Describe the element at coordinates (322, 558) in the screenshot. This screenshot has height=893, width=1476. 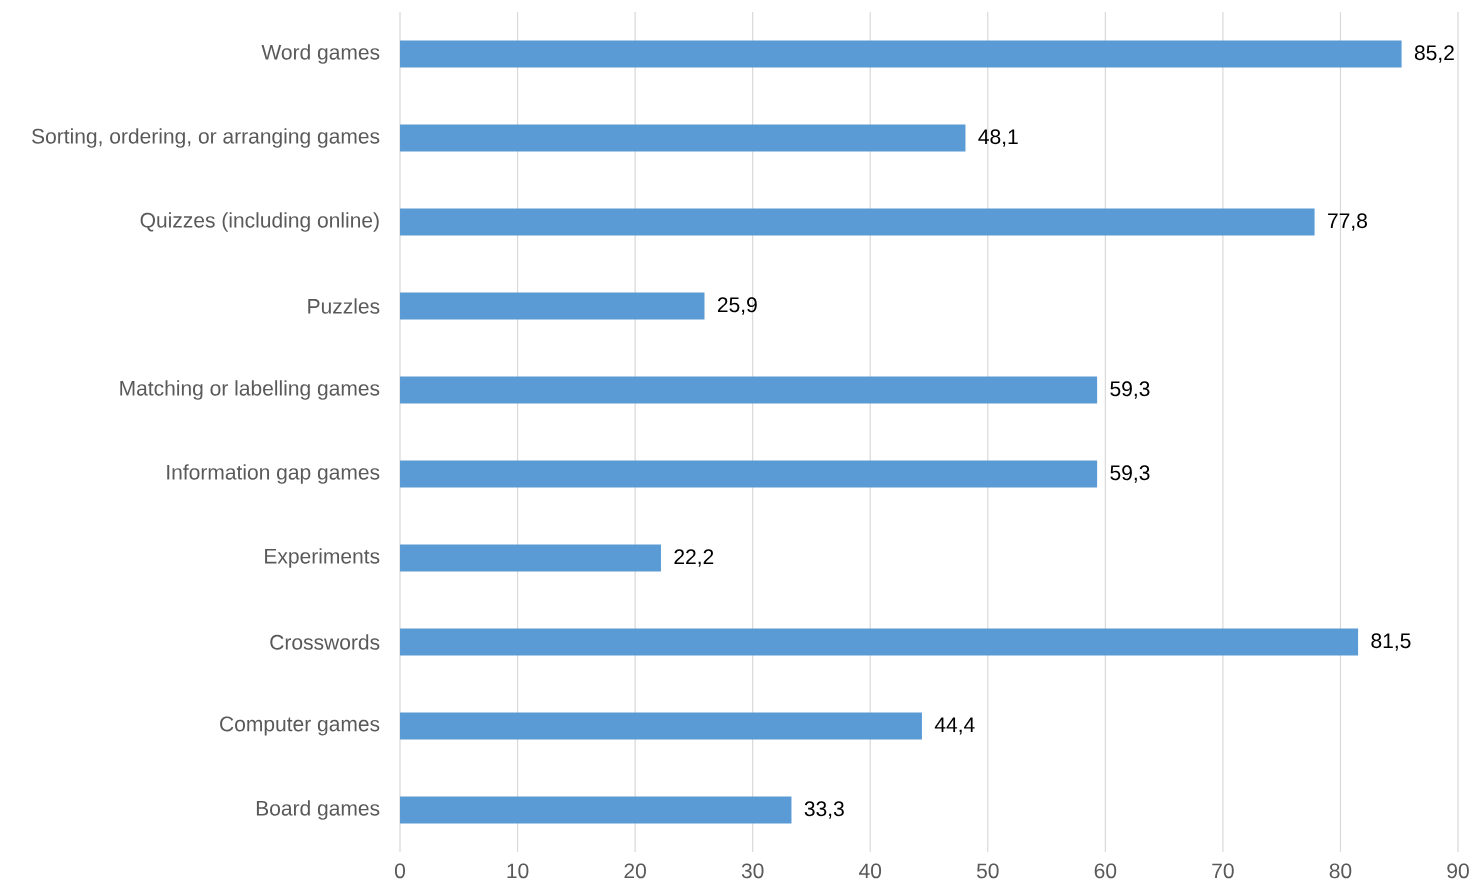
I see `y-tick-label: Experiments` at that location.